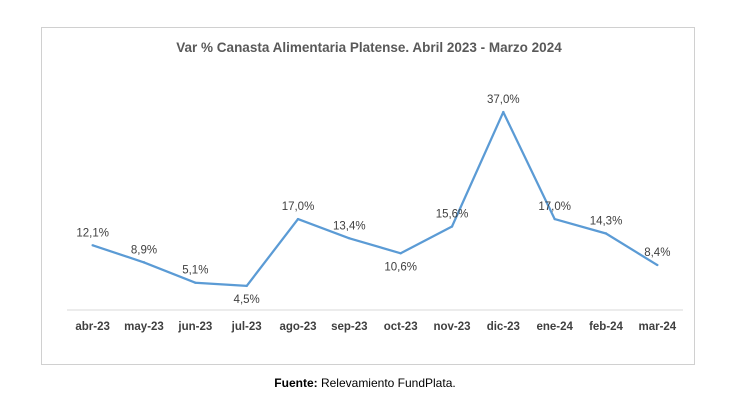 Image resolution: width=730 pixels, height=411 pixels. I want to click on x-tick-label: nov-23, so click(451, 327).